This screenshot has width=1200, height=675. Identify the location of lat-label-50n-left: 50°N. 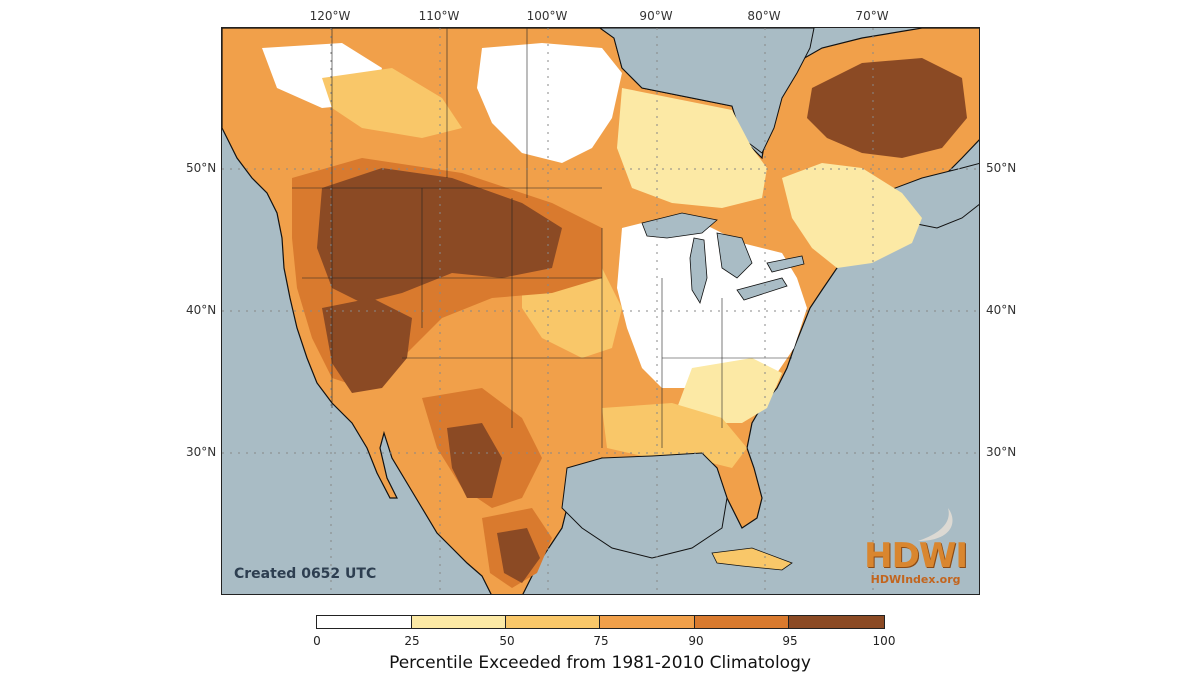
(201, 168).